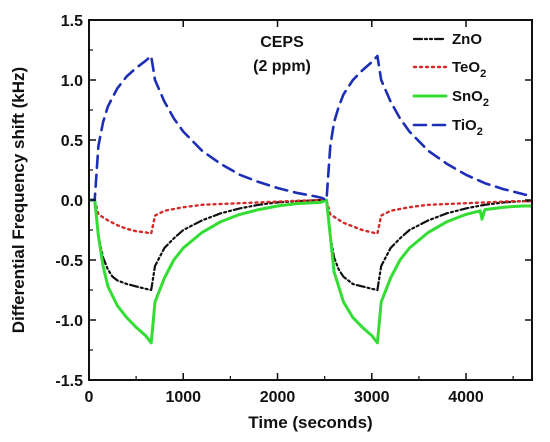 The image size is (550, 442). What do you see at coordinates (72, 81) in the screenshot?
I see `y-tick-label: 1.0` at bounding box center [72, 81].